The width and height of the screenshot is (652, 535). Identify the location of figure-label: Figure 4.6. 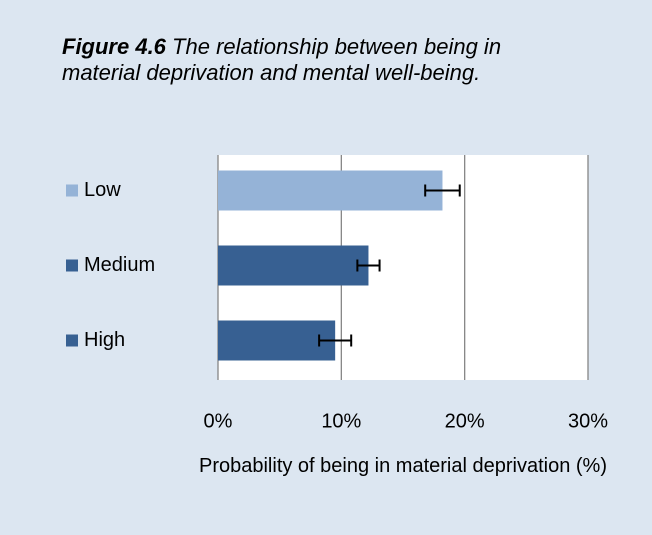
(114, 46).